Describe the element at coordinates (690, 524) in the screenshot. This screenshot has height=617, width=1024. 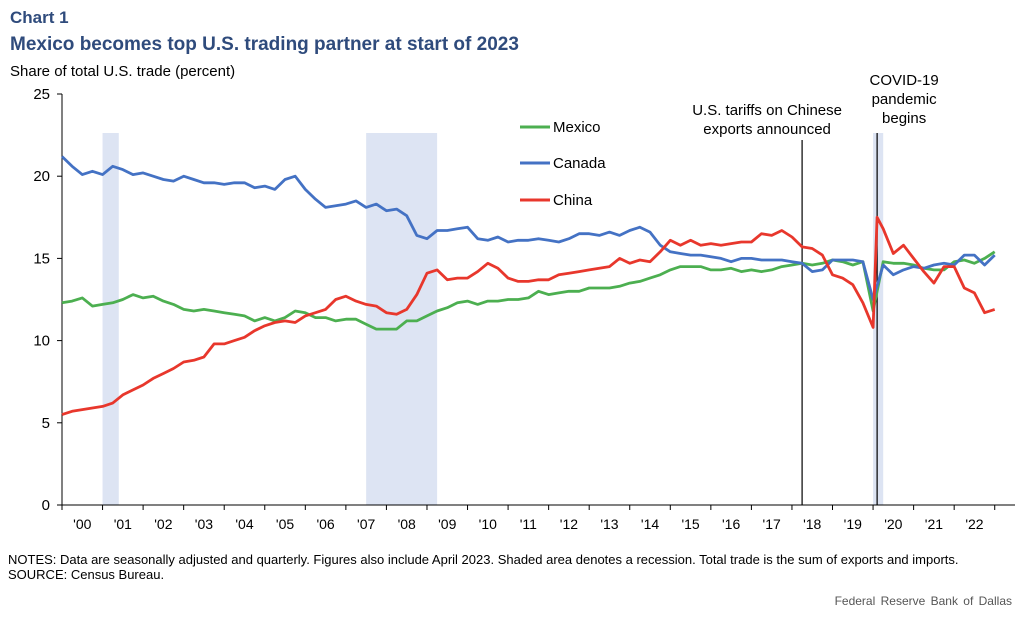
I see `x-tick-label: '15` at that location.